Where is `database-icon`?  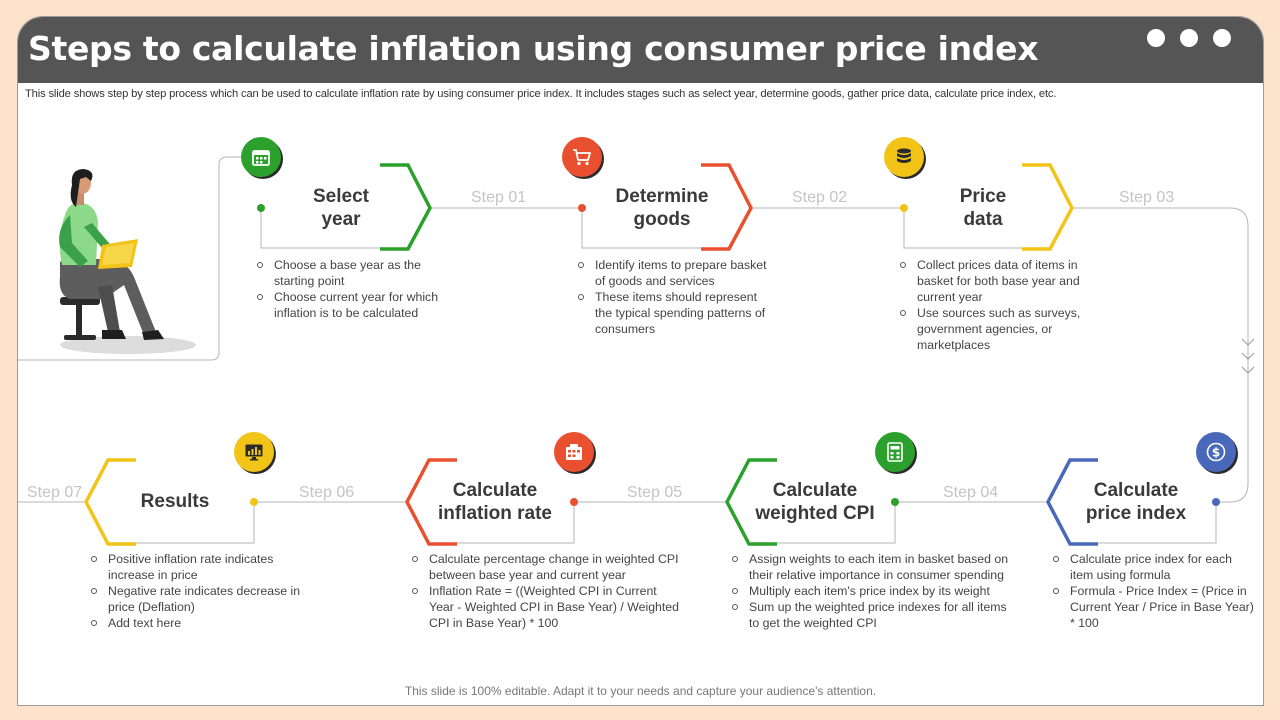
database-icon is located at coordinates (904, 157).